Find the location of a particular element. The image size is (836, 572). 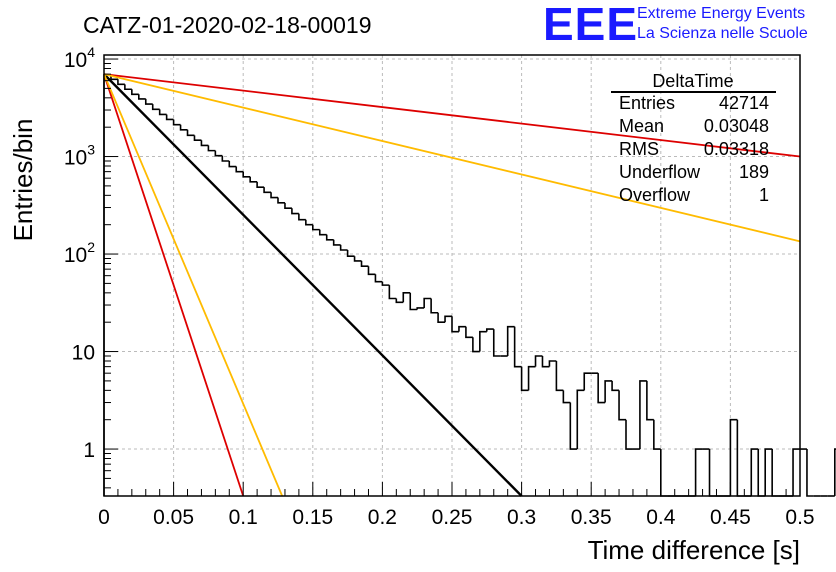

stats-title: DeltaTime is located at coordinates (692, 81).